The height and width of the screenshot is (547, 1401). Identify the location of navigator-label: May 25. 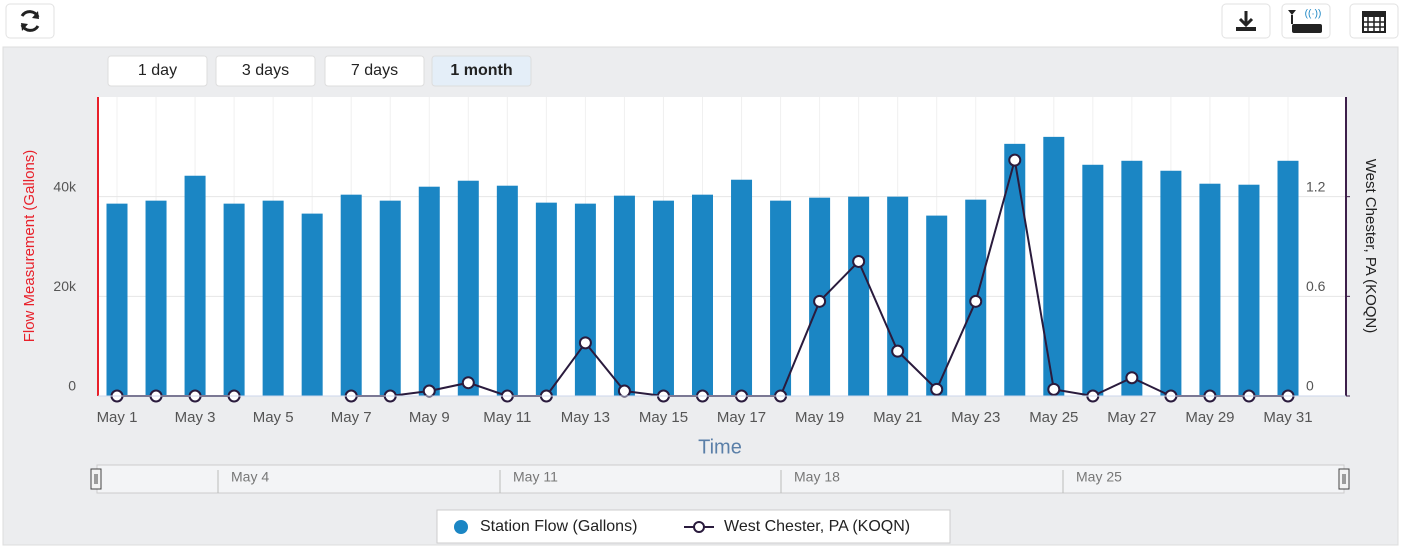
(1099, 477).